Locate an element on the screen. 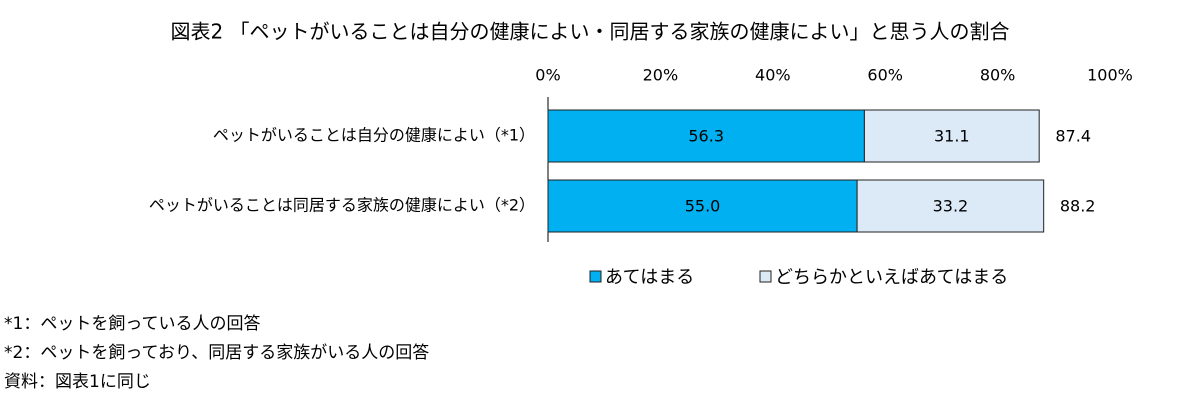  y-tick-label: ペットがいることは同居する家族の健康によい（*2） is located at coordinates (342, 205).